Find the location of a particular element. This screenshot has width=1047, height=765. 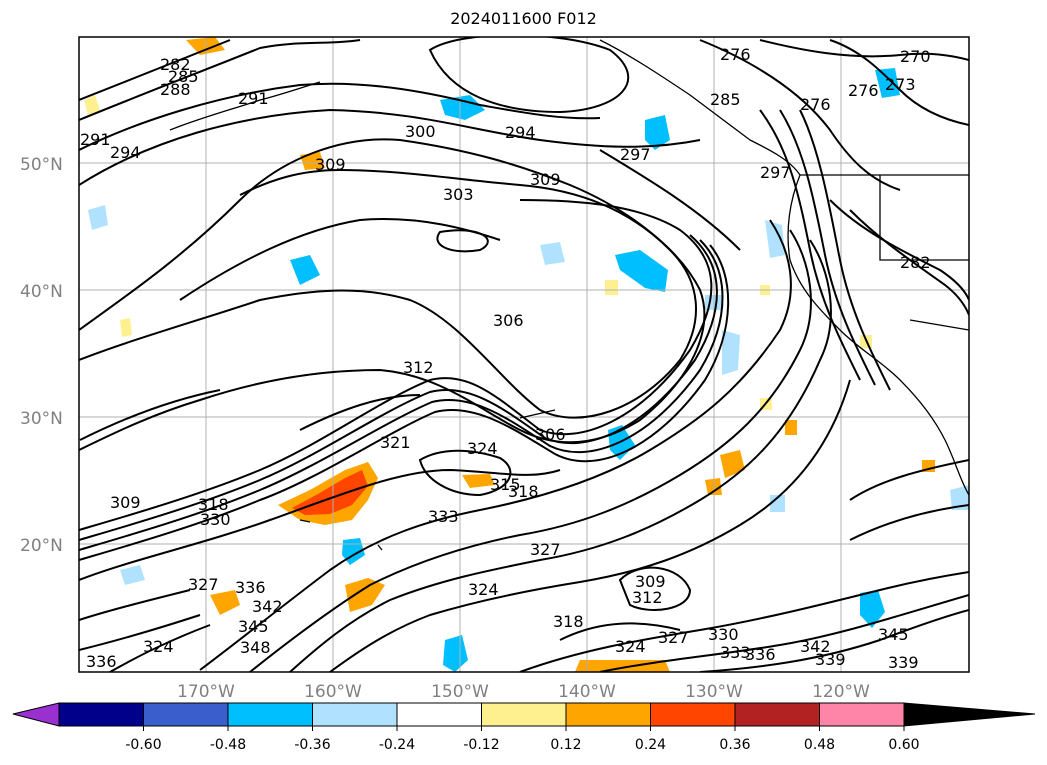

colorbar-tick-label: 0.24 is located at coordinates (650, 745).